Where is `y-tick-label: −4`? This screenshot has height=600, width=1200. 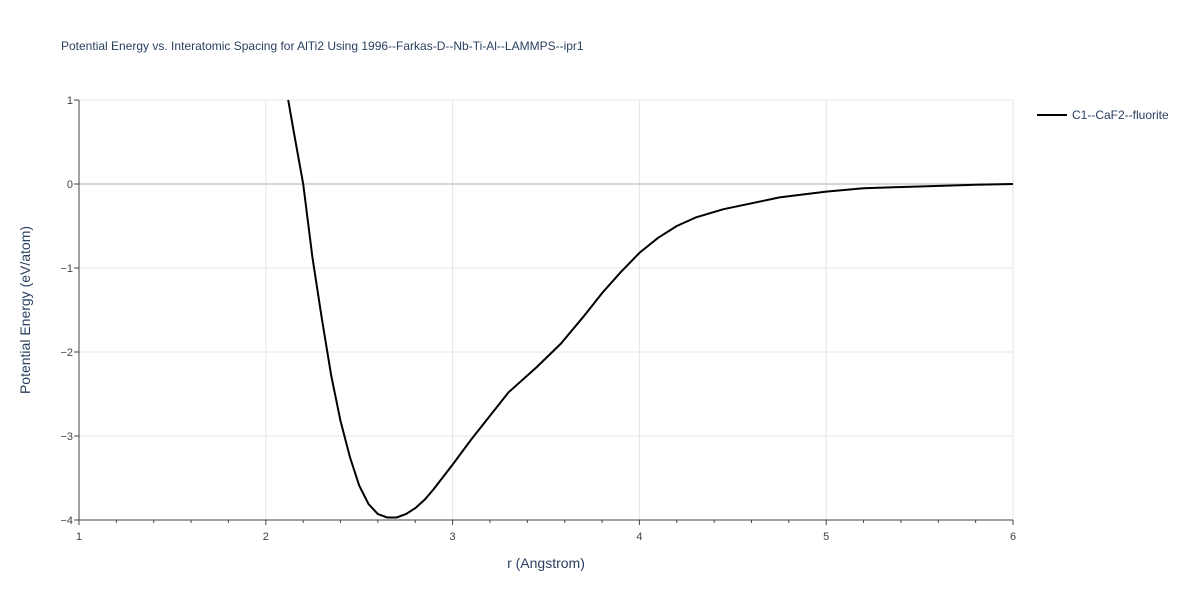 y-tick-label: −4 is located at coordinates (66, 521).